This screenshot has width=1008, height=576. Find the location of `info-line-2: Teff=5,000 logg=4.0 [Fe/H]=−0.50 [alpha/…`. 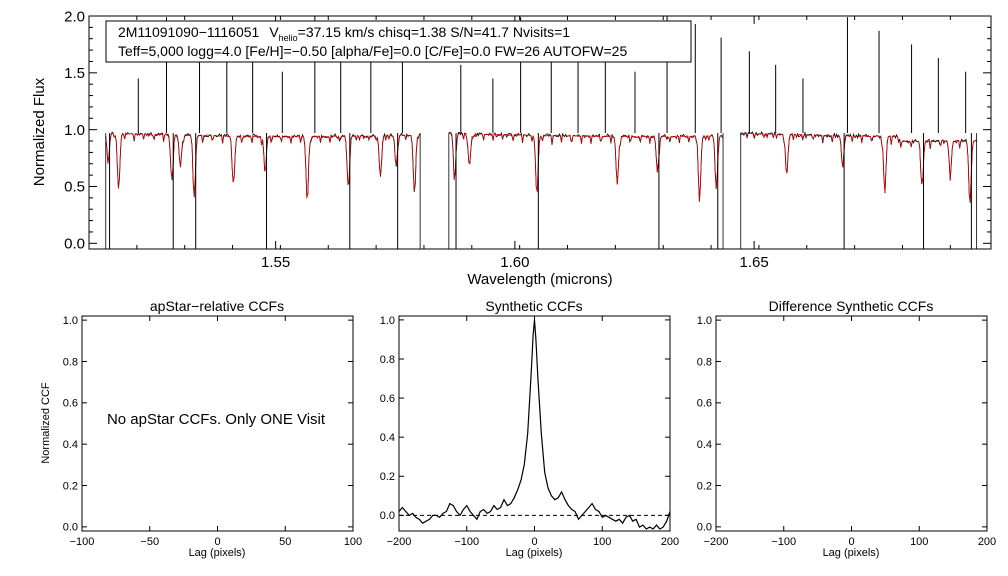

info-line-2: Teff=5,000 logg=4.0 [Fe/H]=−0.50 [alpha/… is located at coordinates (372, 51).